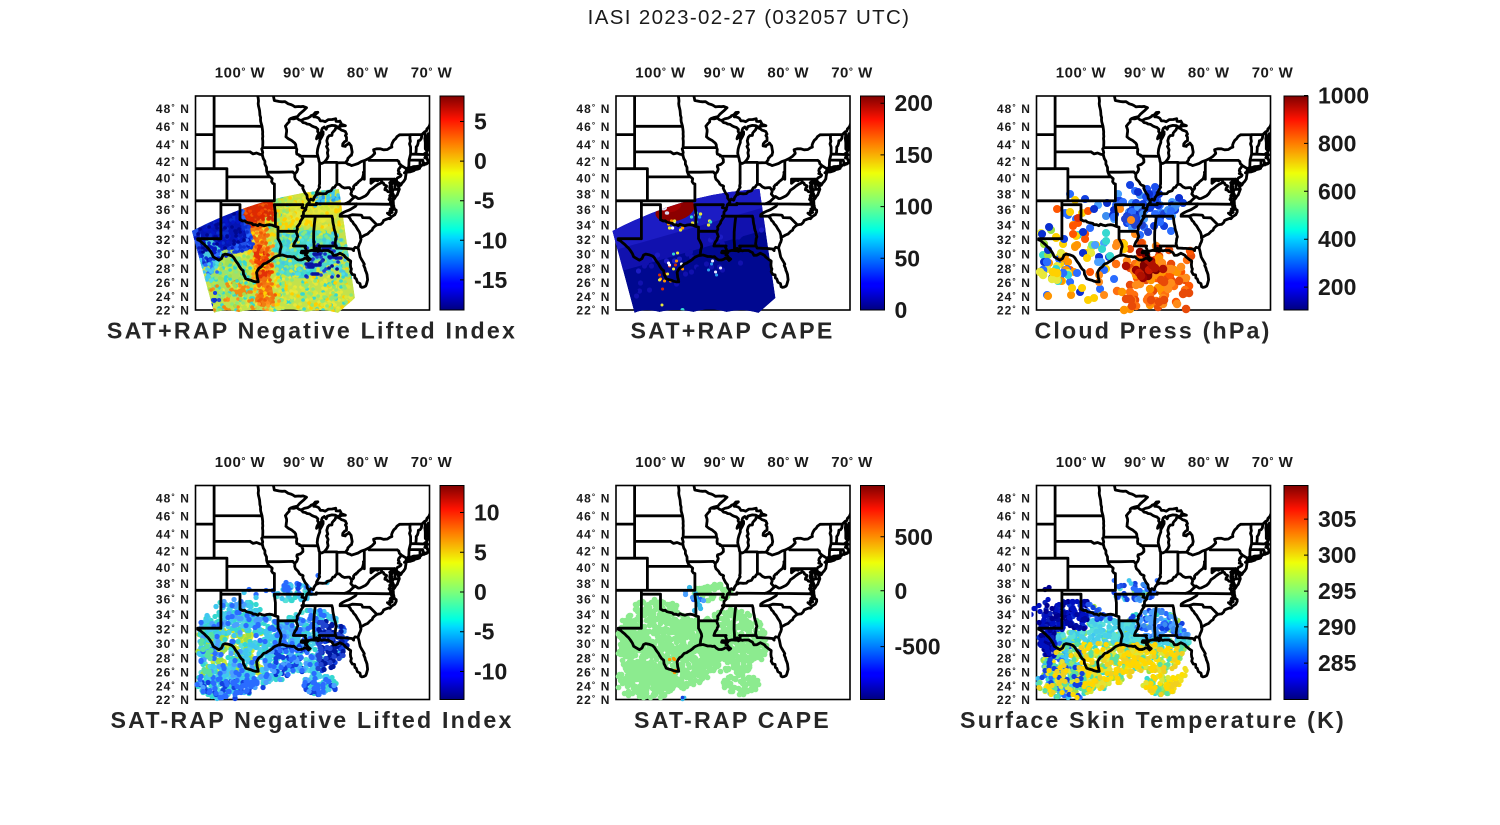 The image size is (1500, 825). What do you see at coordinates (914, 103) in the screenshot?
I see `svg-text: 200` at bounding box center [914, 103].